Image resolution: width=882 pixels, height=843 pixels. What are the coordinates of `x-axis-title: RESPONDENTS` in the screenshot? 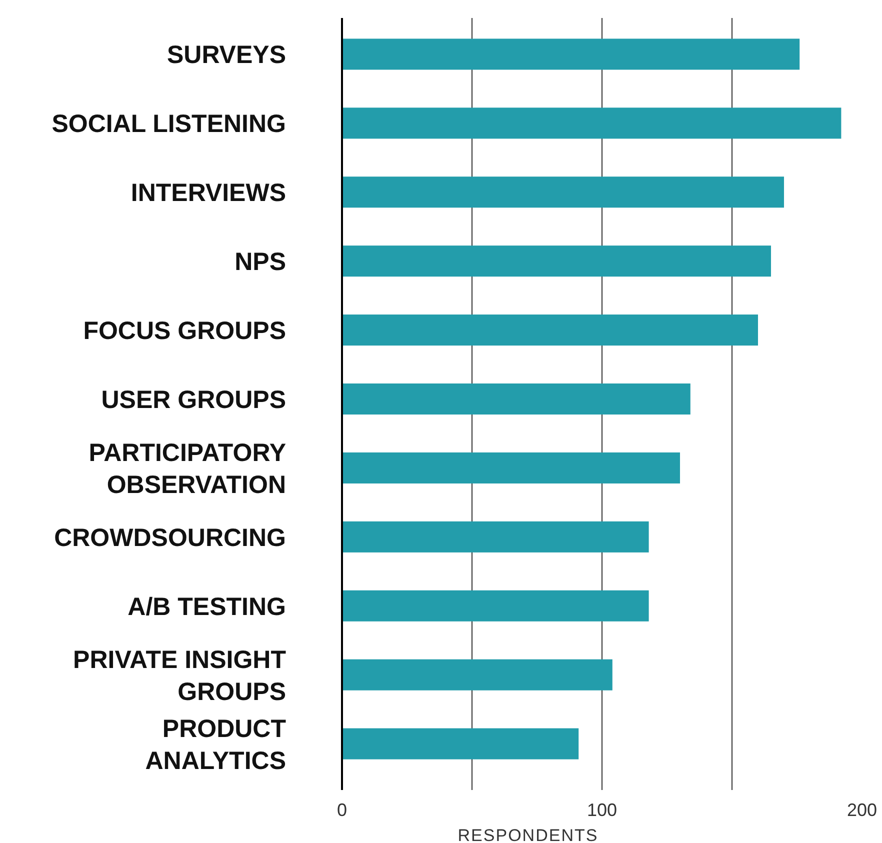 It's located at (528, 834).